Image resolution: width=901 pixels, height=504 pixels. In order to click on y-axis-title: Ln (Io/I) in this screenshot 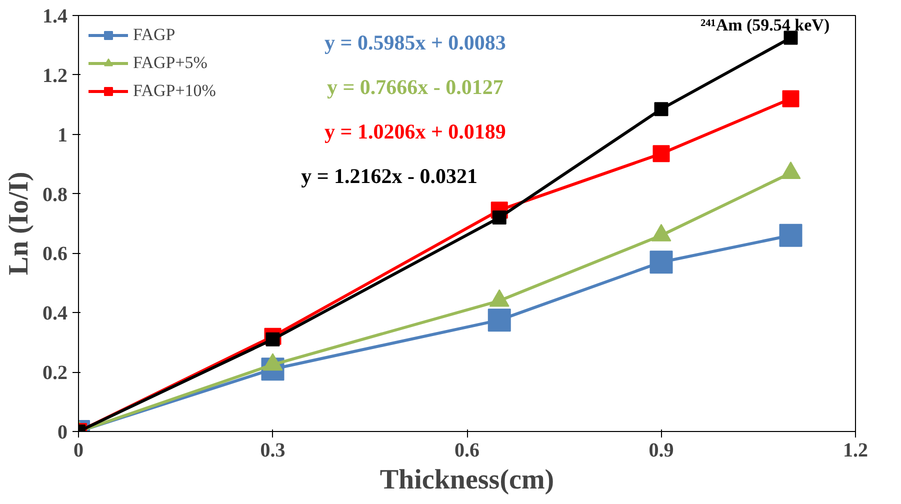, I will do `click(19, 224)`.